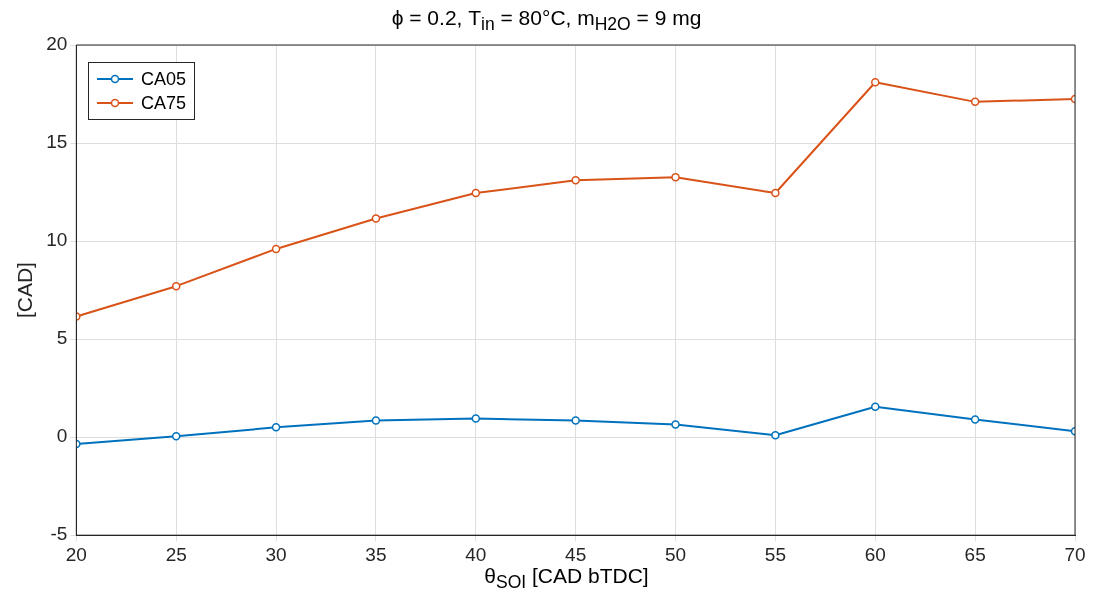 Image resolution: width=1093 pixels, height=610 pixels. What do you see at coordinates (546, 21) in the screenshot?
I see `chart-title: ϕ = 0.2, T$_{in}$ = 80°C, m$_{H2O}$ = 9 mg` at bounding box center [546, 21].